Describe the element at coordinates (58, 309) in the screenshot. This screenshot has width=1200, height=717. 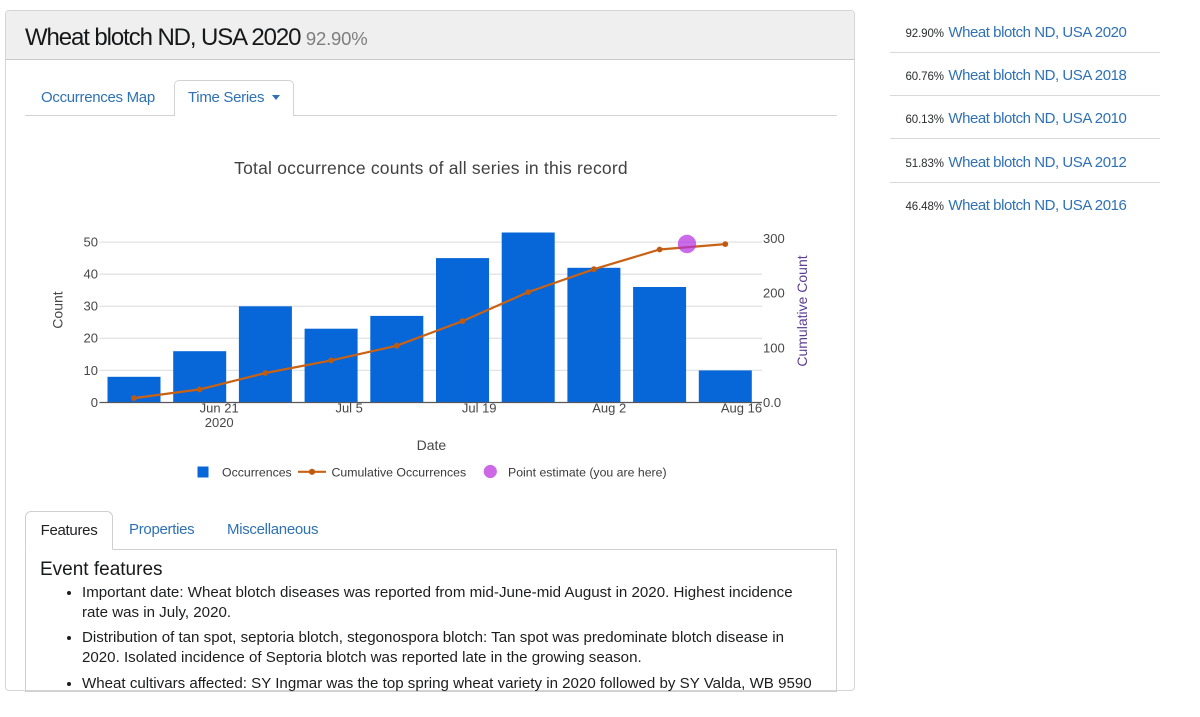
I see `svg-text: Count` at that location.